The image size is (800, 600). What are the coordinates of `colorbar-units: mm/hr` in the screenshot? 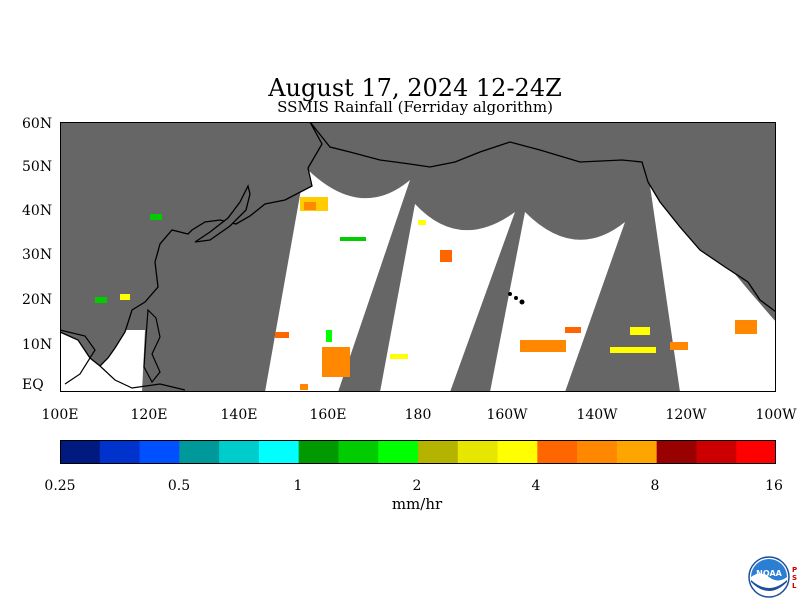 It's located at (417, 504).